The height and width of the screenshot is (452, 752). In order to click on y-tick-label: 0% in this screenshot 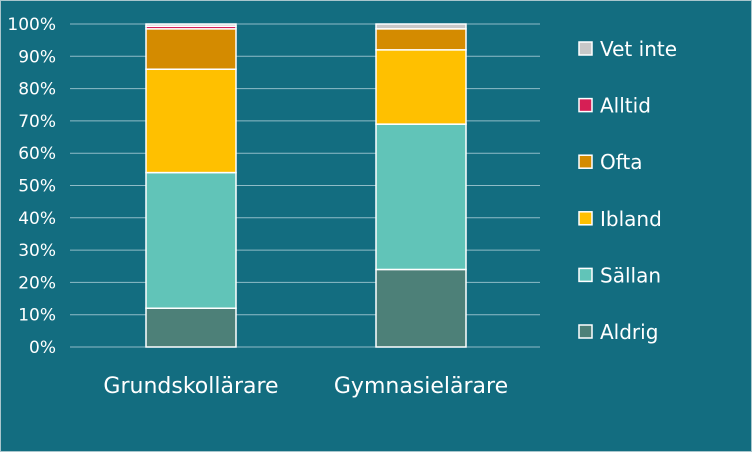, I will do `click(42, 348)`.